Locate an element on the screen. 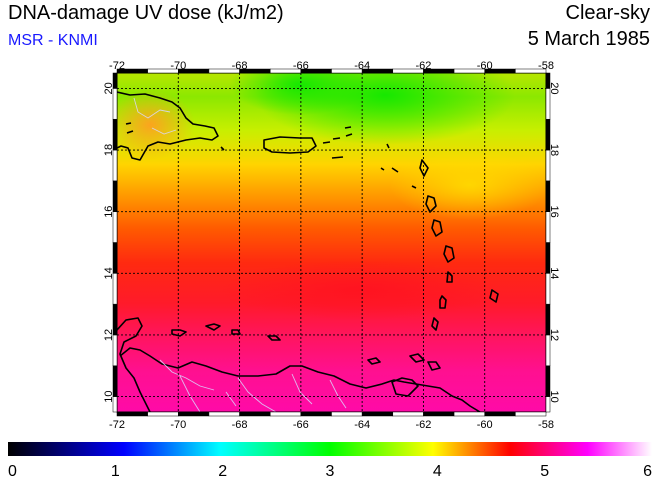 Image resolution: width=660 pixels, height=480 pixels. lat-tick-label-left: 16 is located at coordinates (109, 212).